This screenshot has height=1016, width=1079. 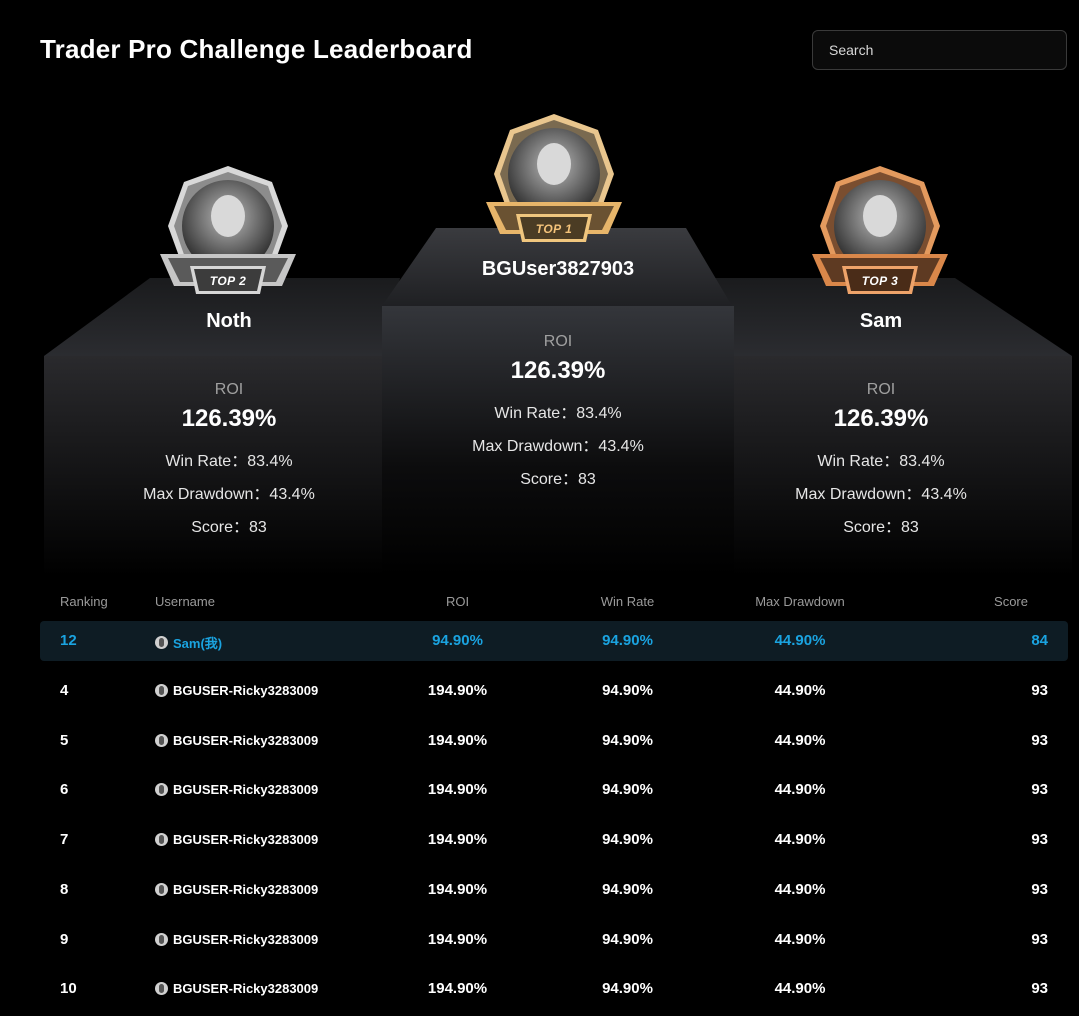 I want to click on username-cell: Sam(我), so click(x=188, y=642).